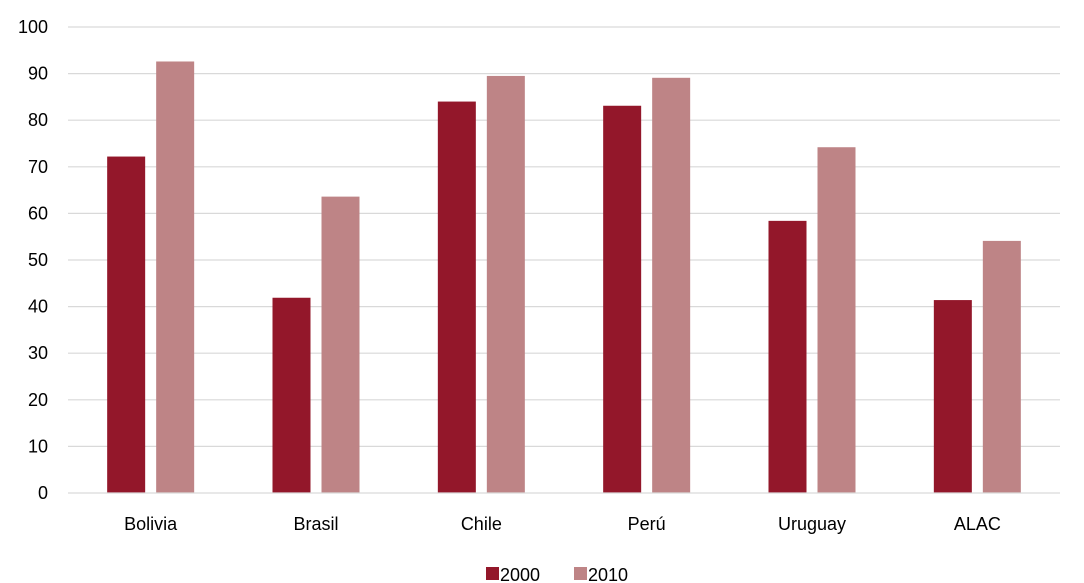 This screenshot has height=583, width=1084. I want to click on x-category-label: Perú, so click(647, 524).